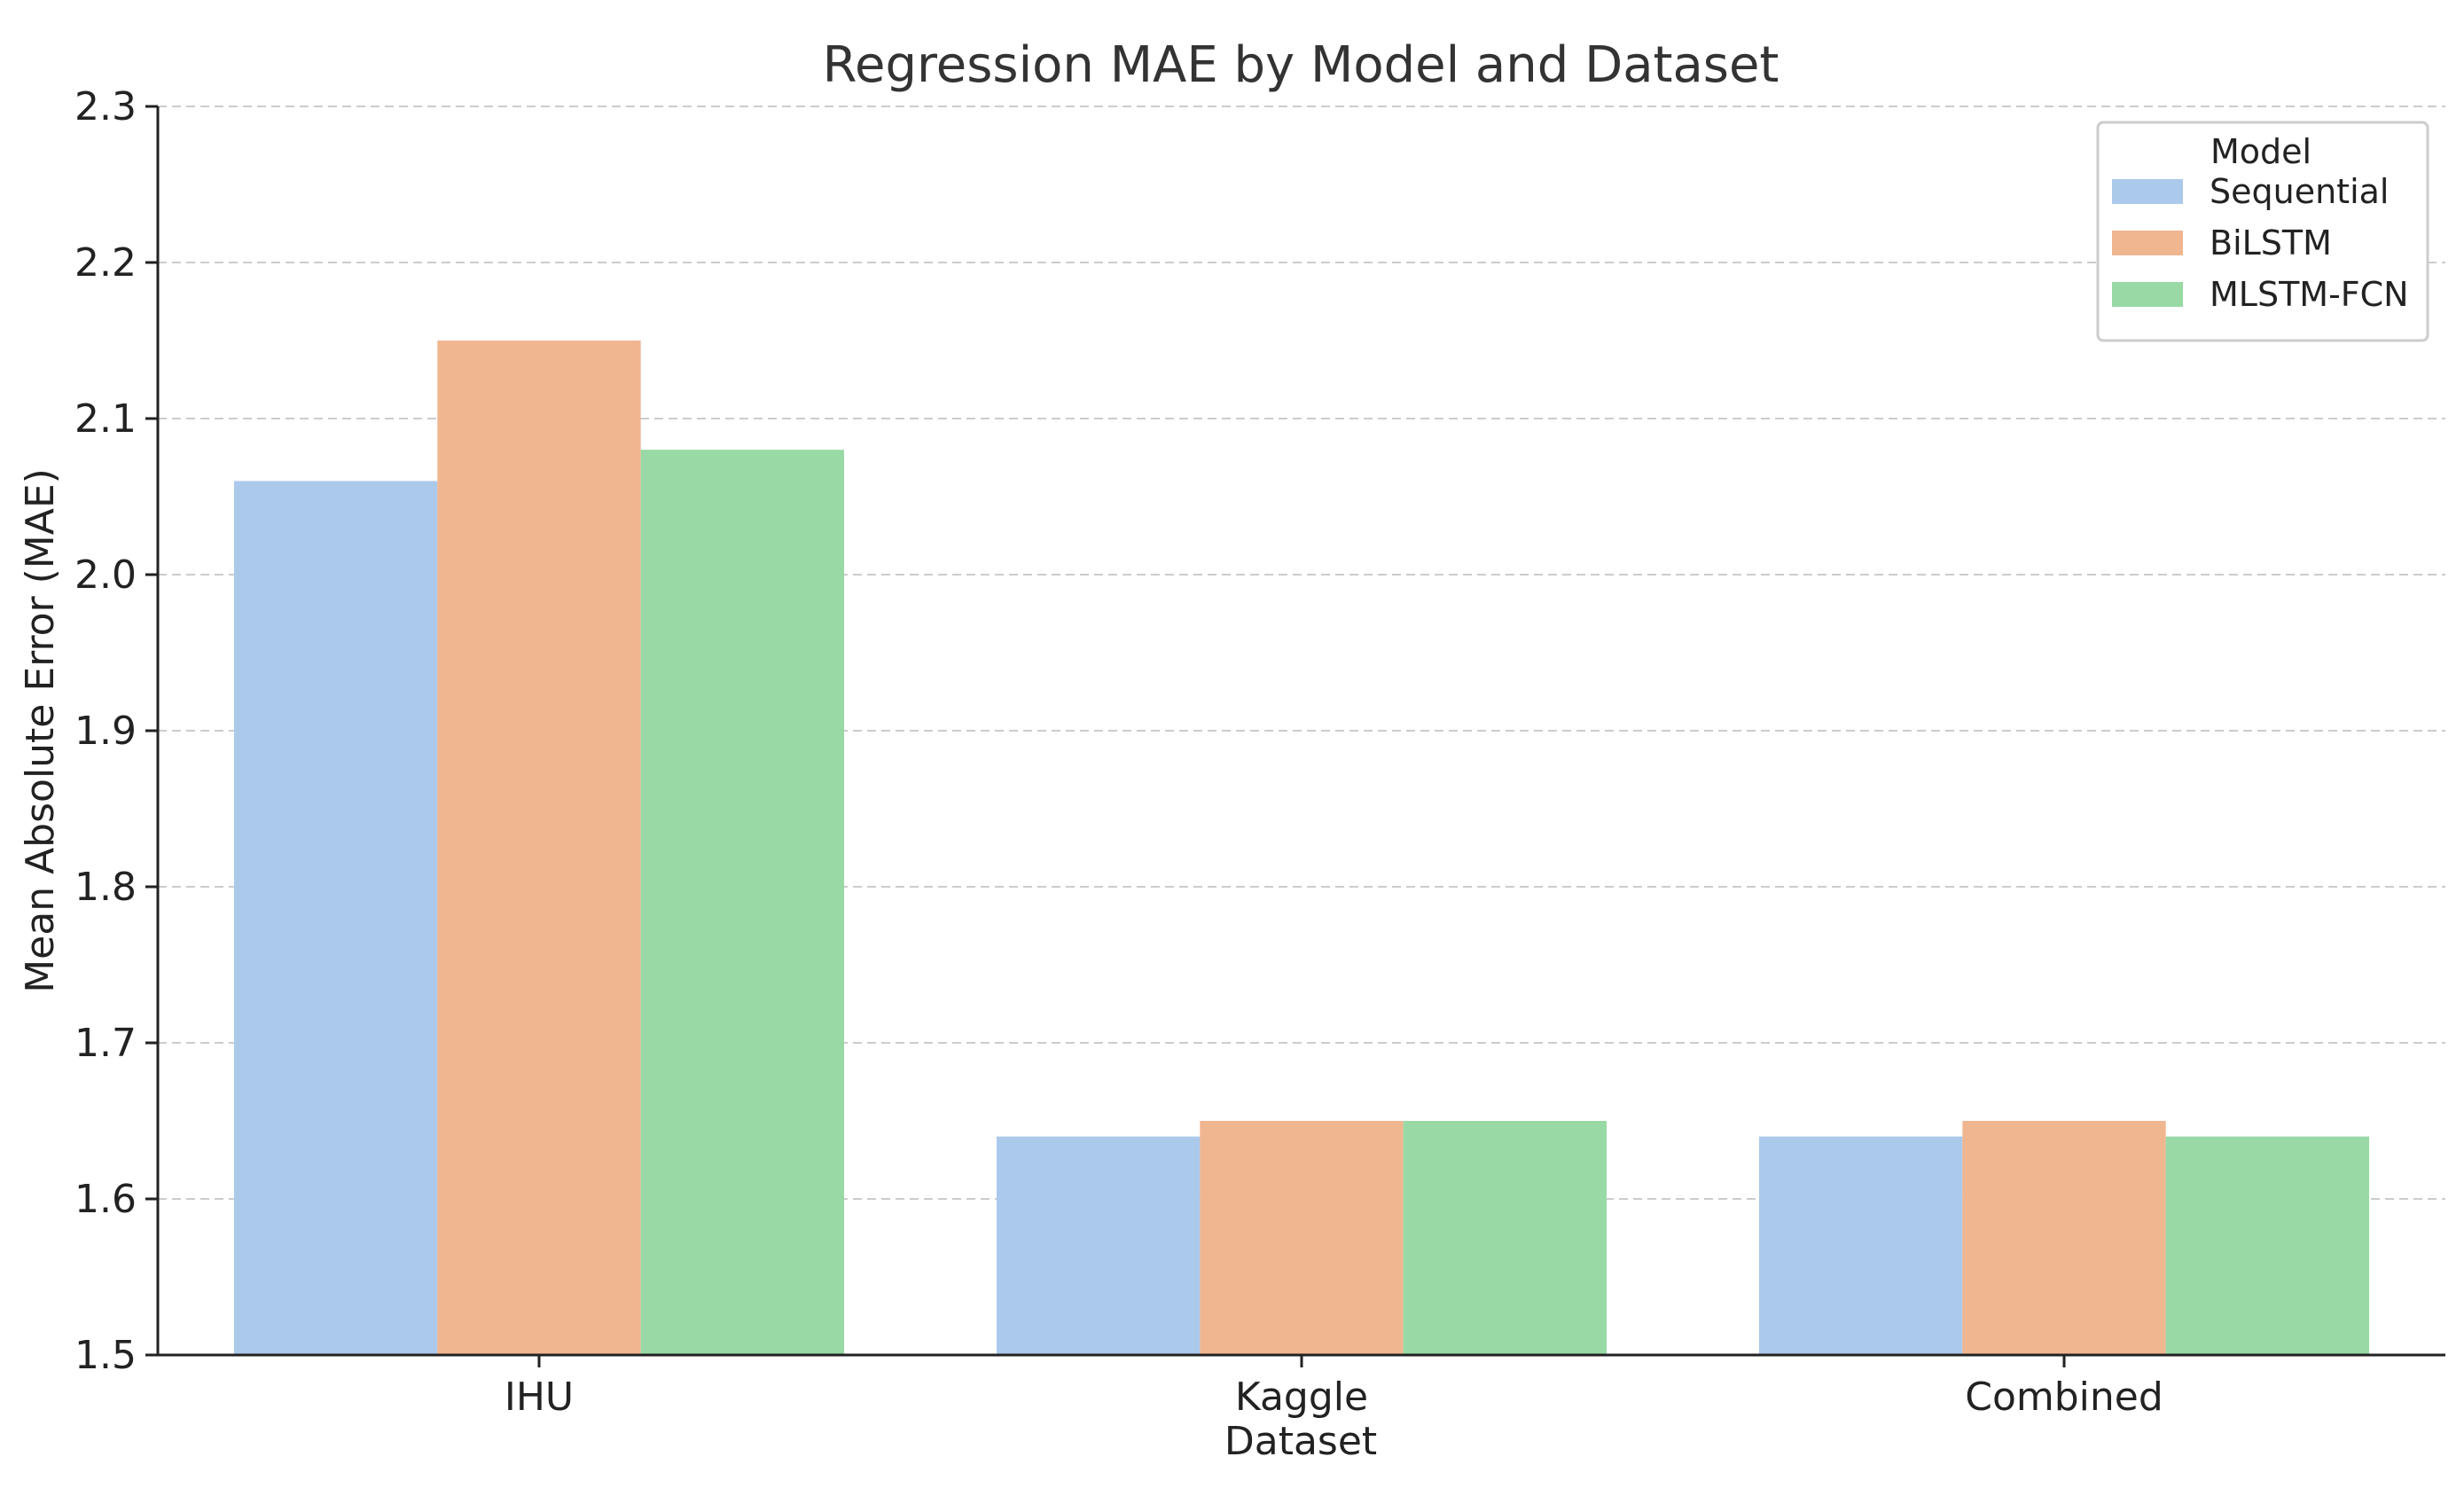 The image size is (2464, 1496). I want to click on y-tick-label: 2.2, so click(106, 263).